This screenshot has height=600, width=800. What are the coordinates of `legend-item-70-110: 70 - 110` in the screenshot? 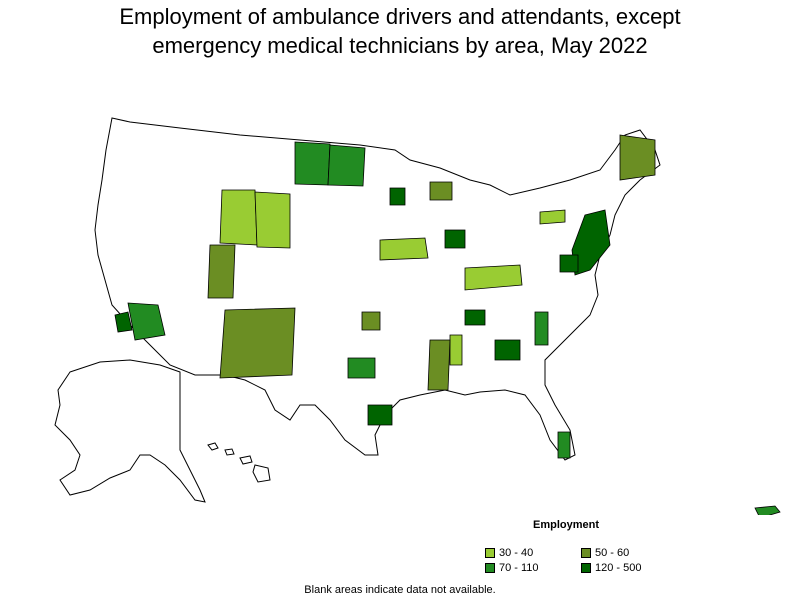 It's located at (512, 568).